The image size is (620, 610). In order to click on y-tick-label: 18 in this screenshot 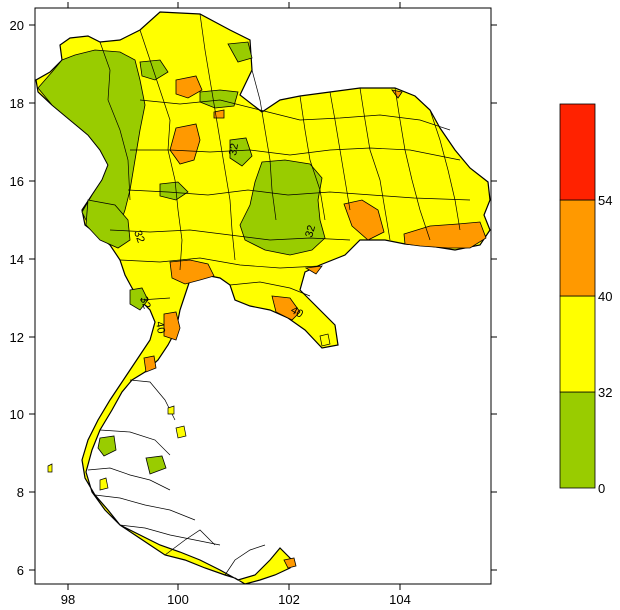, I will do `click(17, 103)`.